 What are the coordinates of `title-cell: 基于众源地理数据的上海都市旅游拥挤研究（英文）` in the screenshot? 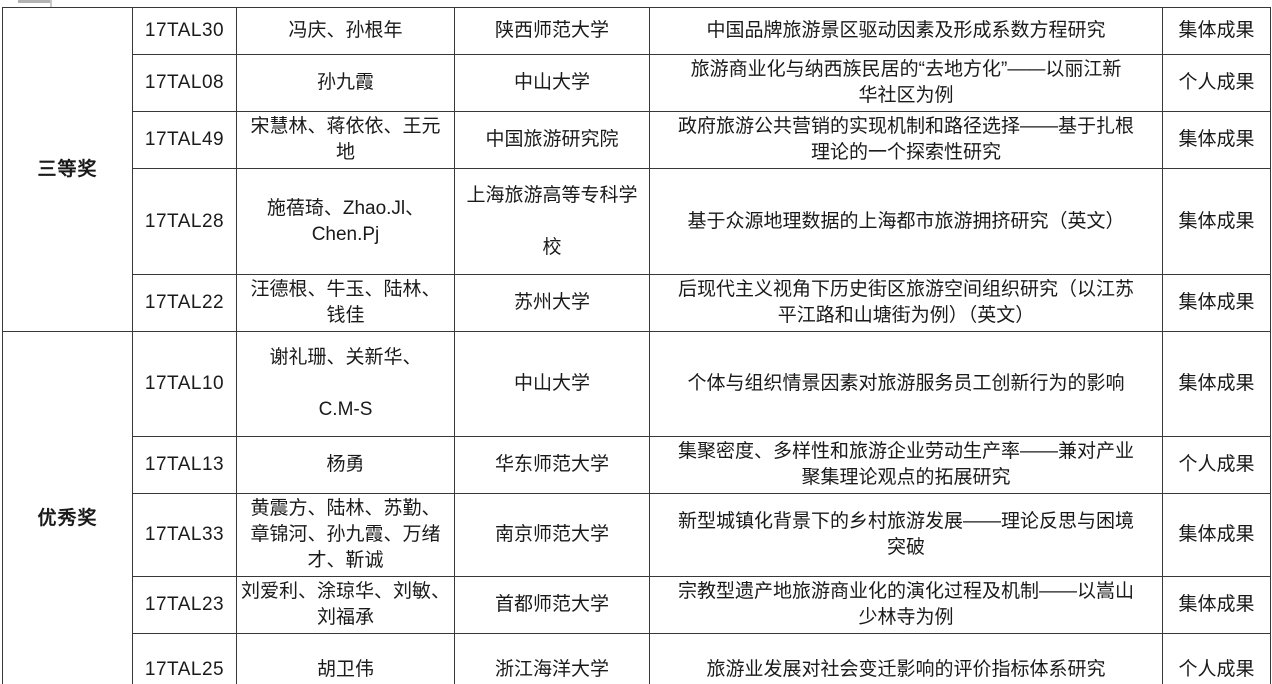 It's located at (906, 221).